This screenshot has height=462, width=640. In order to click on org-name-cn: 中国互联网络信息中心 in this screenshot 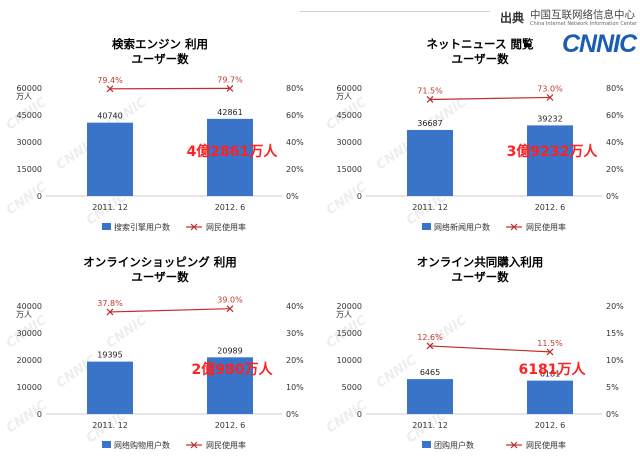, I will do `click(582, 14)`.